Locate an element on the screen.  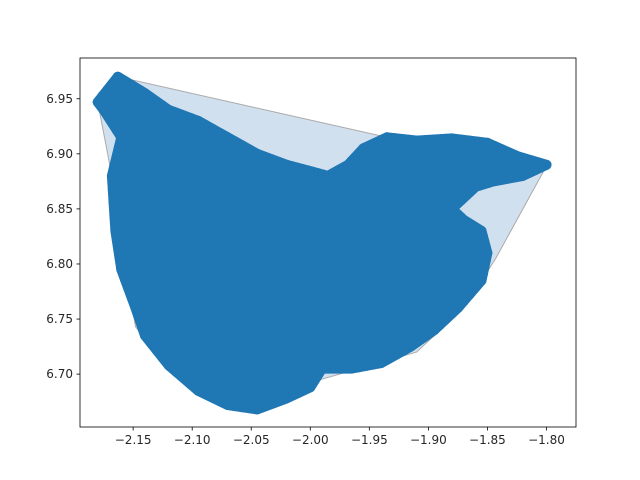
y-tick-label: 6.75 is located at coordinates (59, 319).